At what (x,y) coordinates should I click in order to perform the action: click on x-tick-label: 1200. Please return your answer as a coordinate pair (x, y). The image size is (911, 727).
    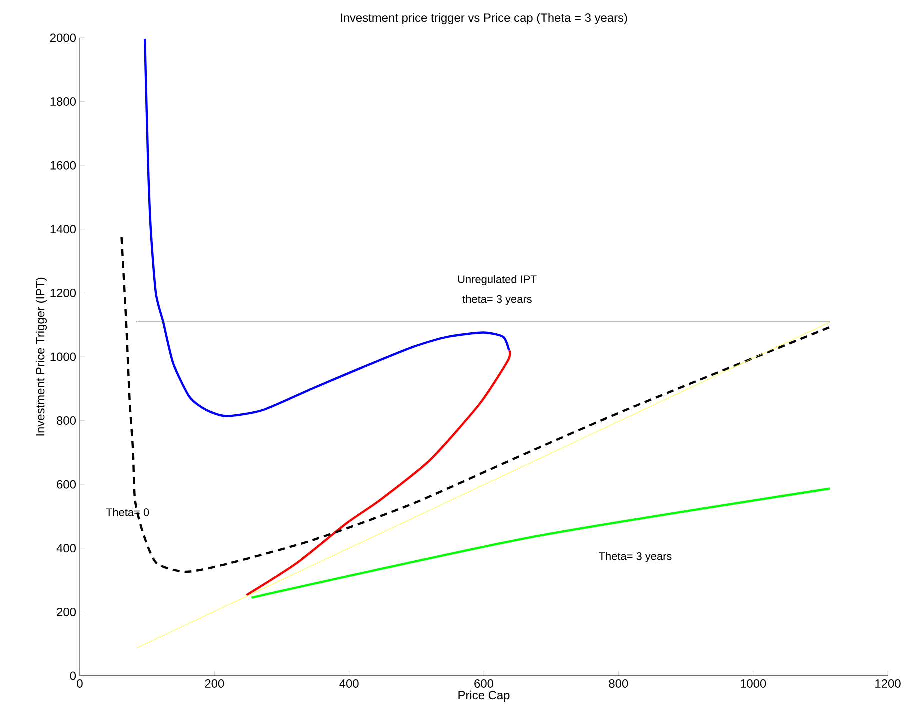
    Looking at the image, I should click on (888, 684).